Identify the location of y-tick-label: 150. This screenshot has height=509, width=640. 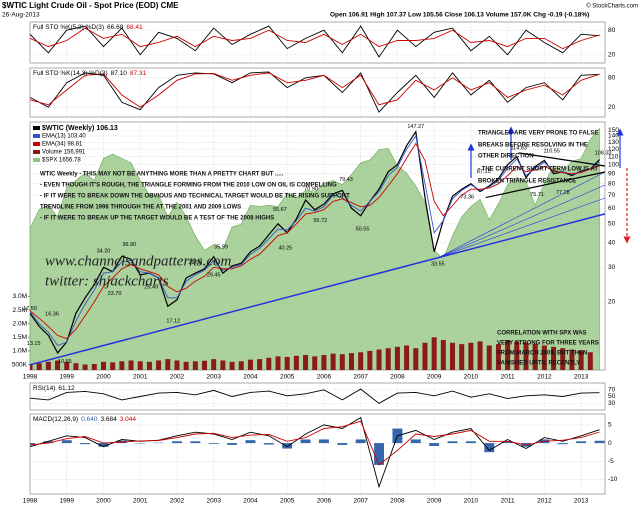
(613, 130).